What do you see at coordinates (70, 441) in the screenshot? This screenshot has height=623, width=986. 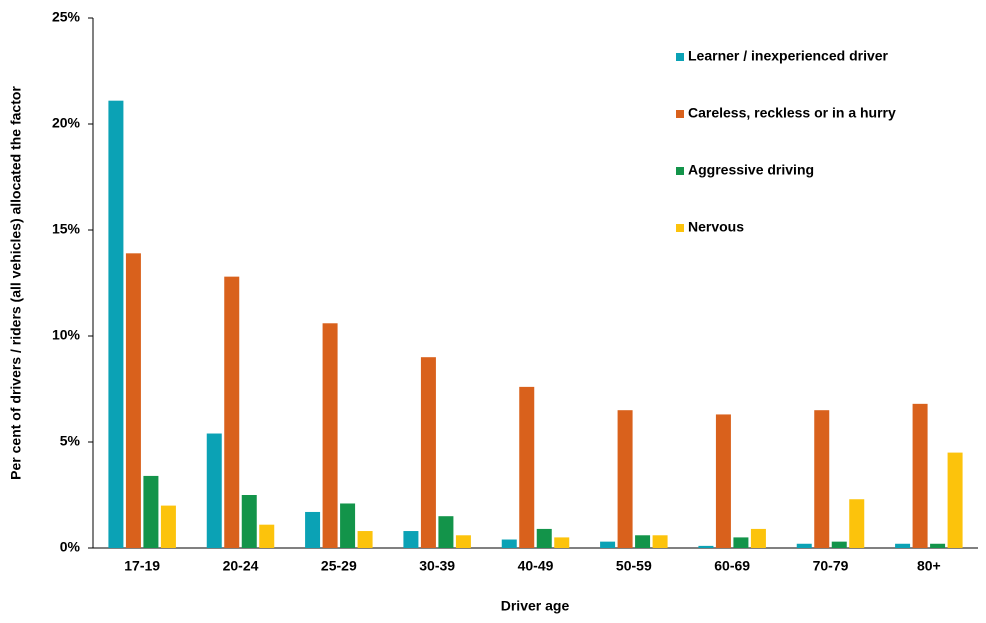 I see `y-tick-label: 5%` at bounding box center [70, 441].